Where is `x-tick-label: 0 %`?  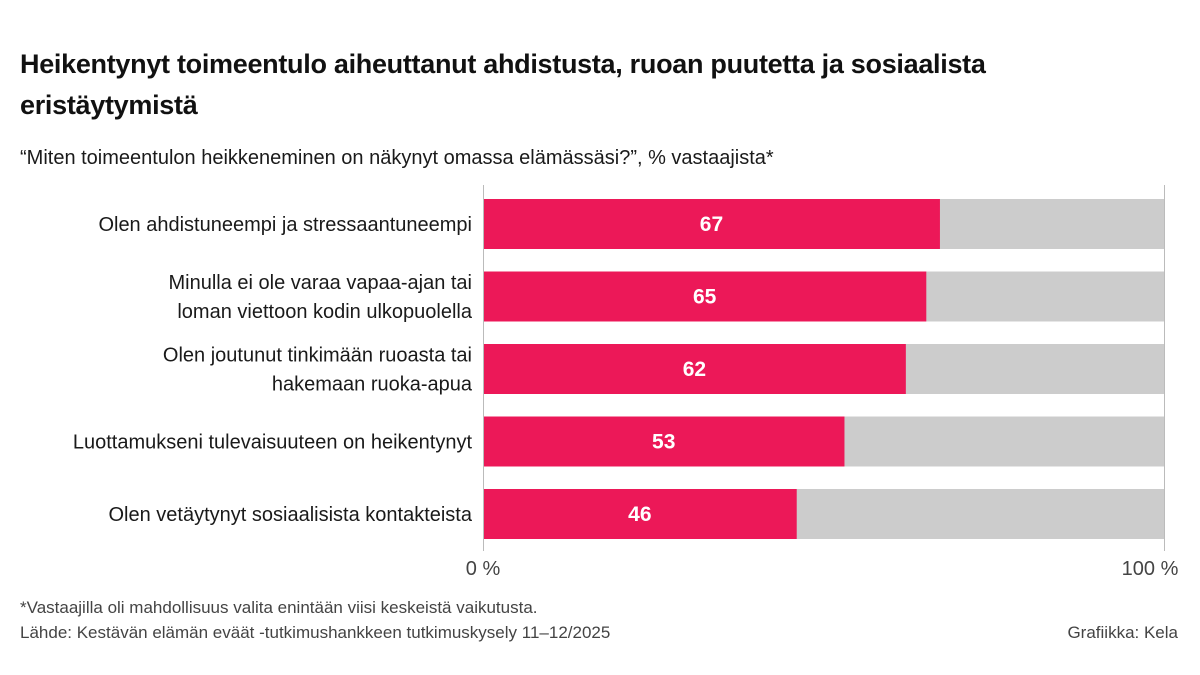
x-tick-label: 0 % is located at coordinates (483, 569).